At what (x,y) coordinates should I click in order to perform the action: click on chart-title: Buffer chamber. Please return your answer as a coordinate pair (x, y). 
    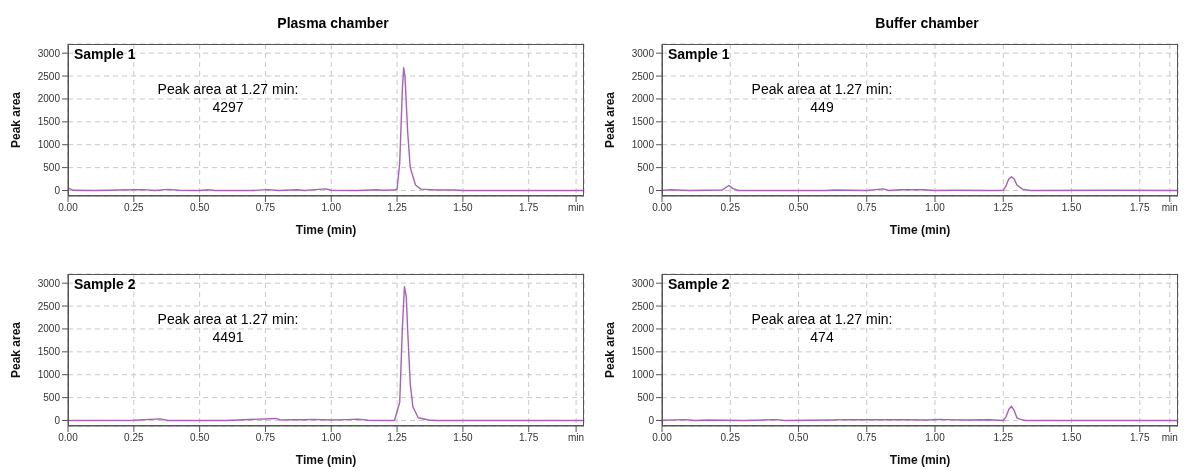
    Looking at the image, I should click on (927, 23).